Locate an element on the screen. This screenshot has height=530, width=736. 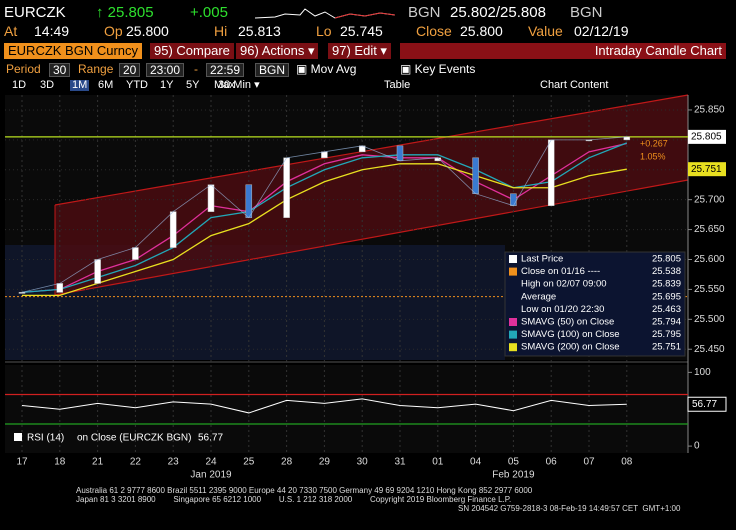
open: 25.800 is located at coordinates (147, 31).